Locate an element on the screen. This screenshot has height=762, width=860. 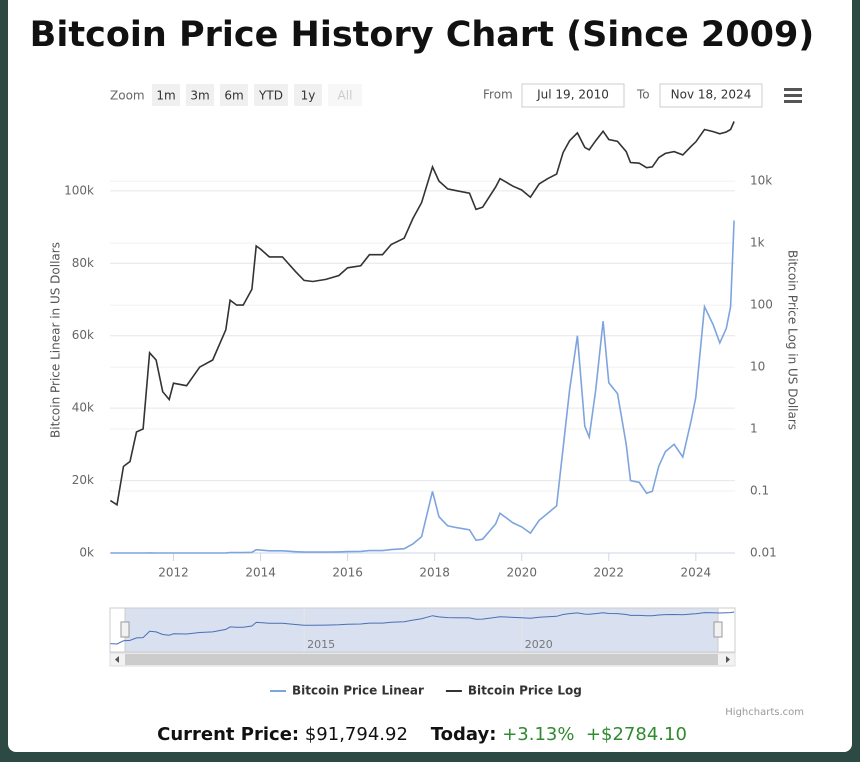
navigator-label: 2020 is located at coordinates (539, 644).